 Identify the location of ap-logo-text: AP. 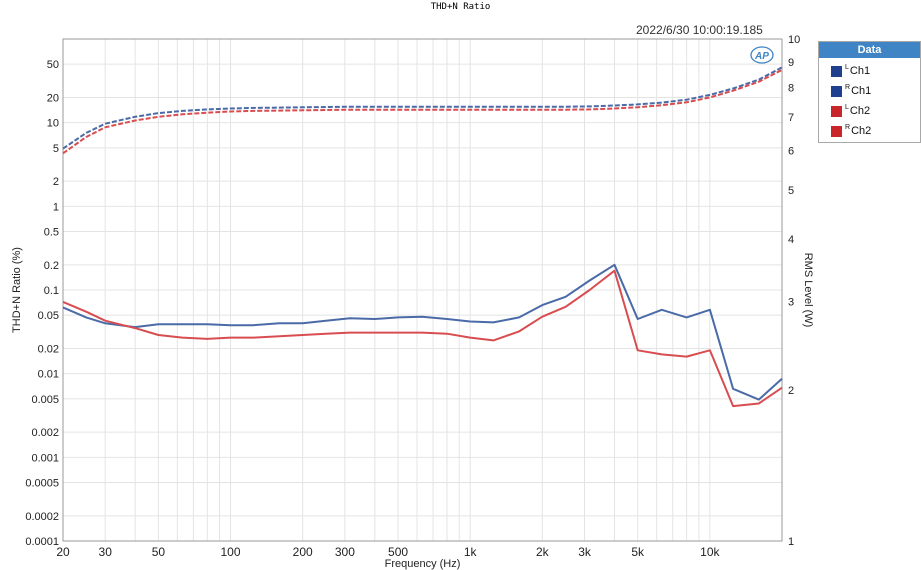
(761, 56).